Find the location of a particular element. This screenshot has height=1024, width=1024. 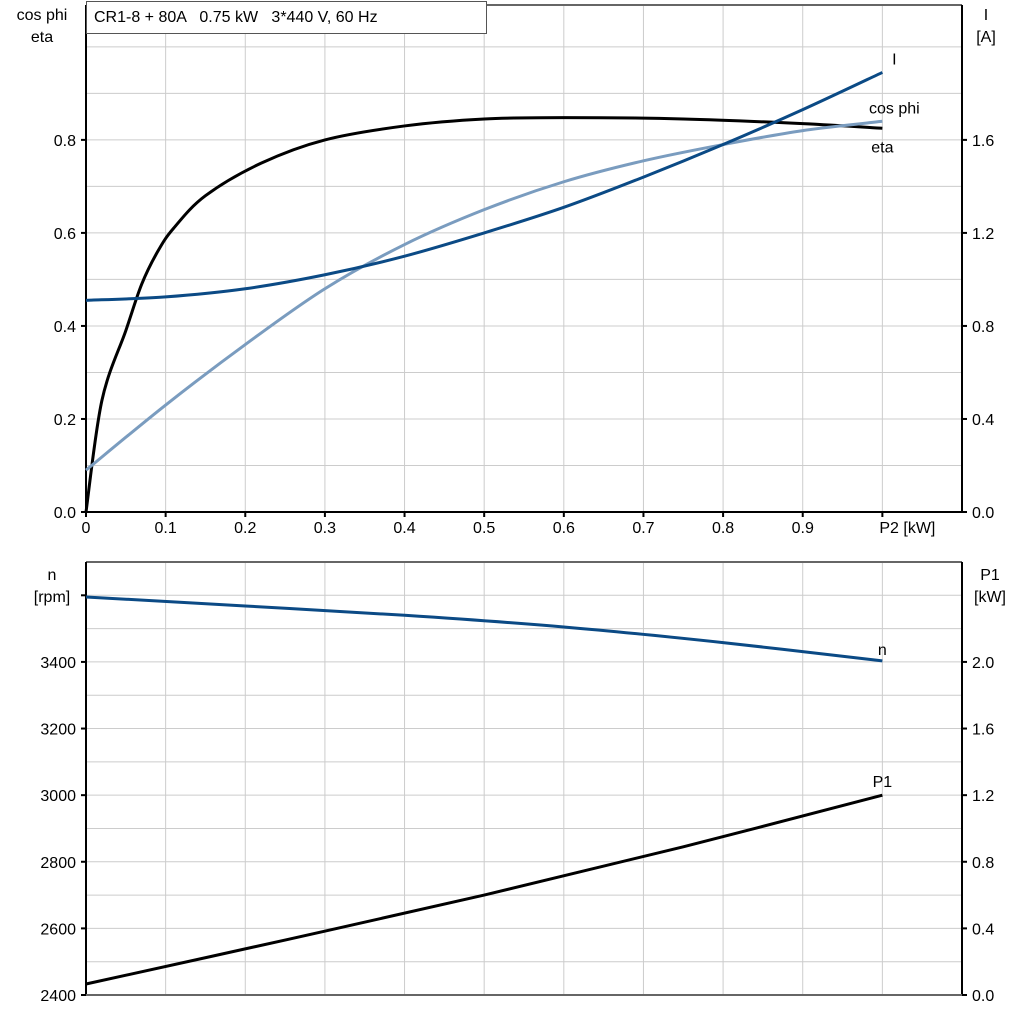

left-axis-label: eta is located at coordinates (42, 37).